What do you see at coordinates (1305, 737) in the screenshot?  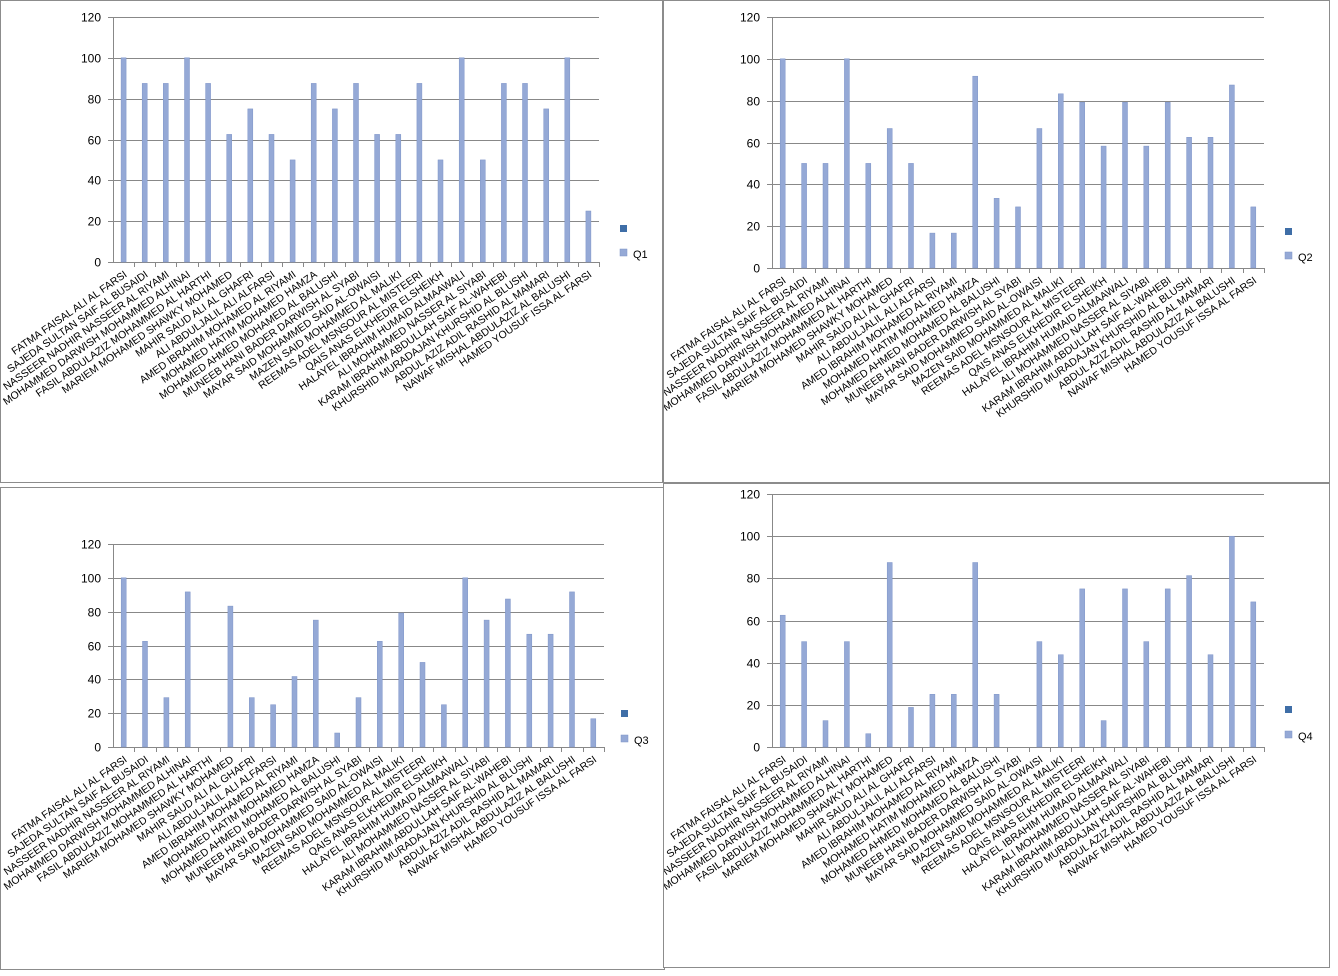 I see `legend-label: Q4` at bounding box center [1305, 737].